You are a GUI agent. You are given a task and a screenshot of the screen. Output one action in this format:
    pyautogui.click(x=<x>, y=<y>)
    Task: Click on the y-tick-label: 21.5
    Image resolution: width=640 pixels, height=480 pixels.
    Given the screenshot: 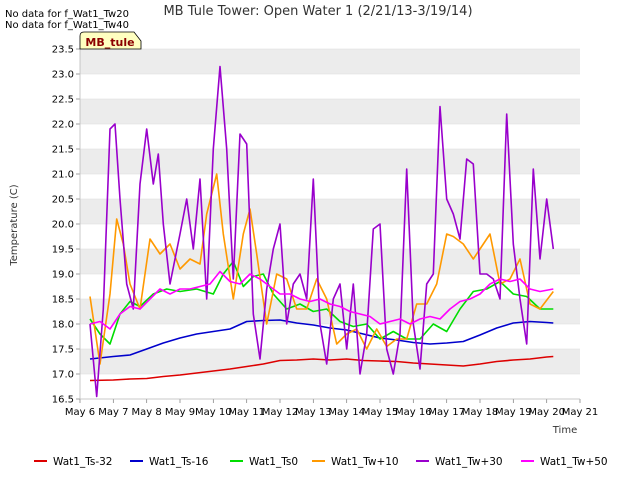 What is the action you would take?
    pyautogui.click(x=63, y=150)
    